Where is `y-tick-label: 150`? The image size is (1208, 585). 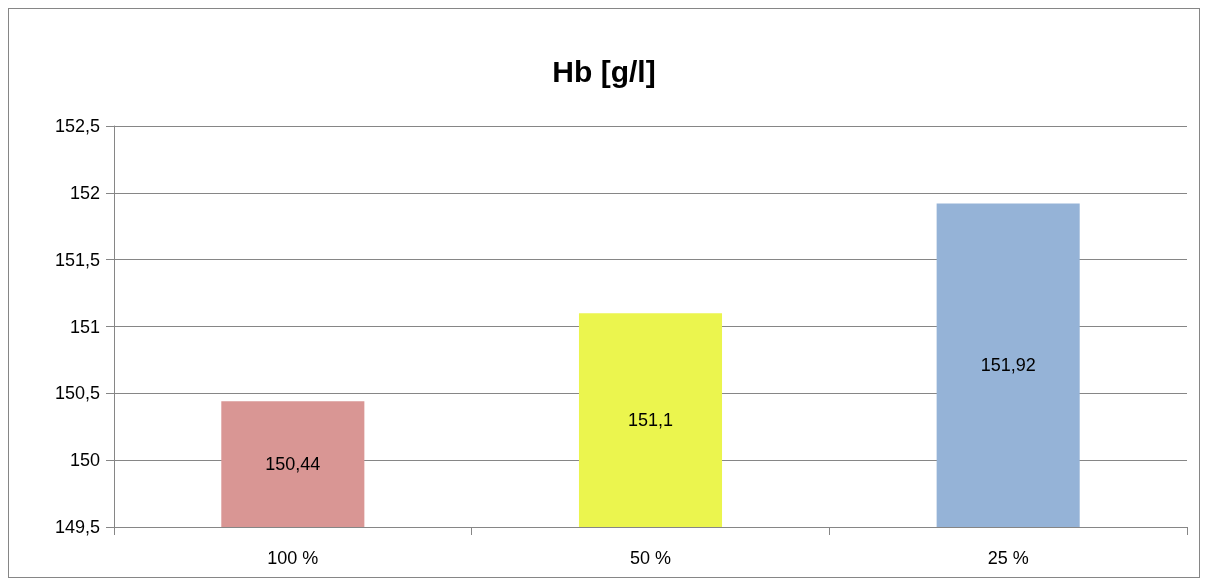
y-tick-label: 150 is located at coordinates (84, 460).